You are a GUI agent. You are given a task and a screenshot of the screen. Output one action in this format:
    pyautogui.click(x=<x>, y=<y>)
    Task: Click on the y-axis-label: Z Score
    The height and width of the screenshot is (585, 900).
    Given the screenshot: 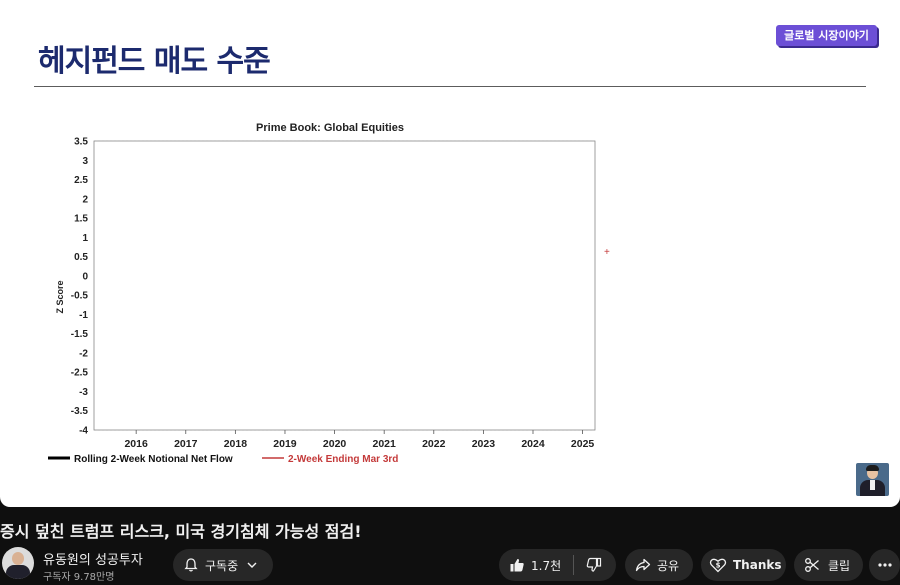 What is the action you would take?
    pyautogui.click(x=60, y=296)
    